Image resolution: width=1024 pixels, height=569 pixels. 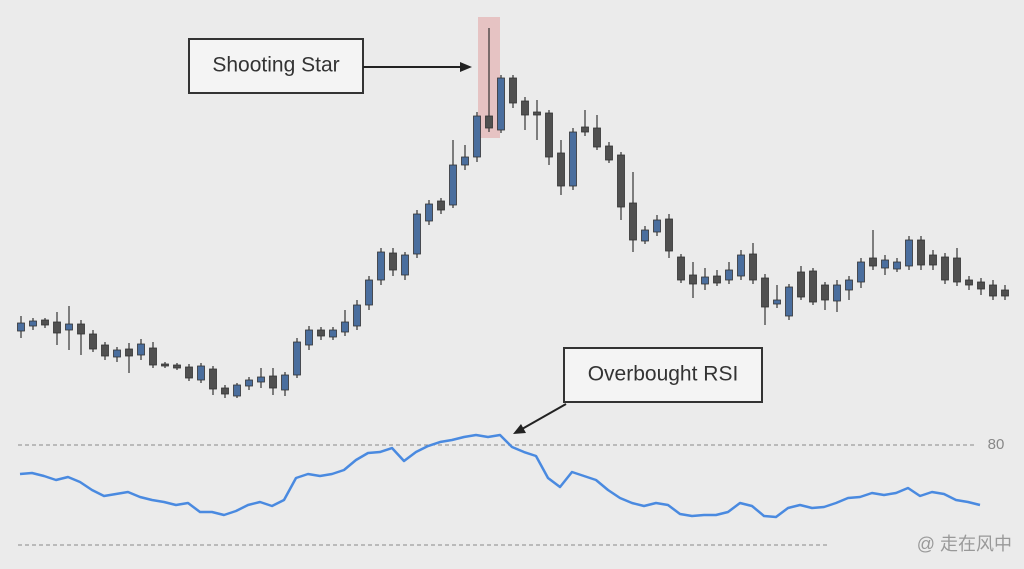 I want to click on y-tick-label: 80, so click(x=996, y=444).